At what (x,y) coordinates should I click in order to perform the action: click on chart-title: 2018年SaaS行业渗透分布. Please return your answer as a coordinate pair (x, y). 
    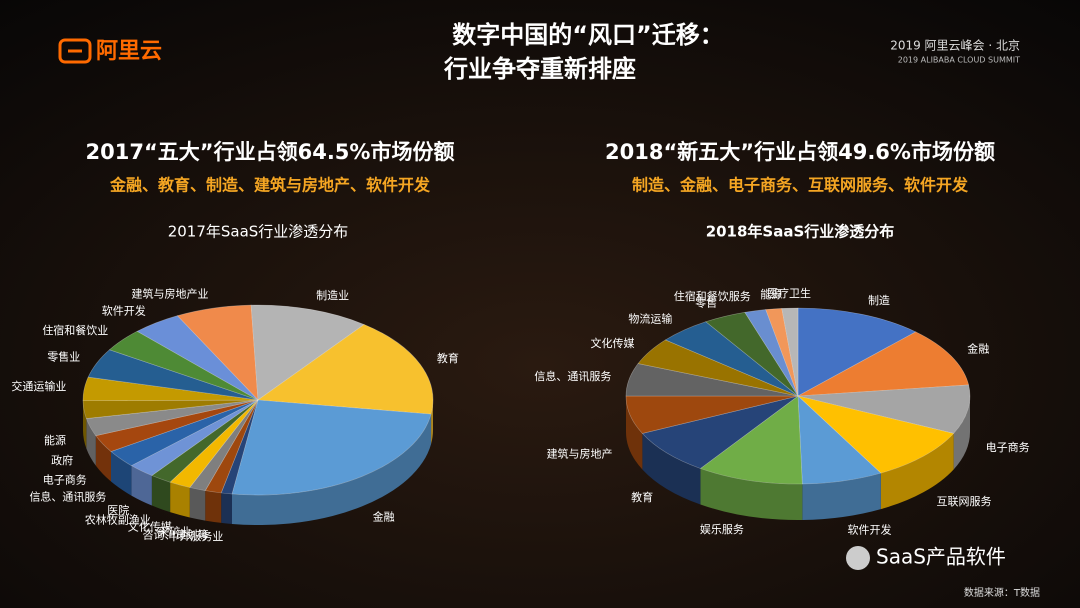
    Looking at the image, I should click on (800, 232).